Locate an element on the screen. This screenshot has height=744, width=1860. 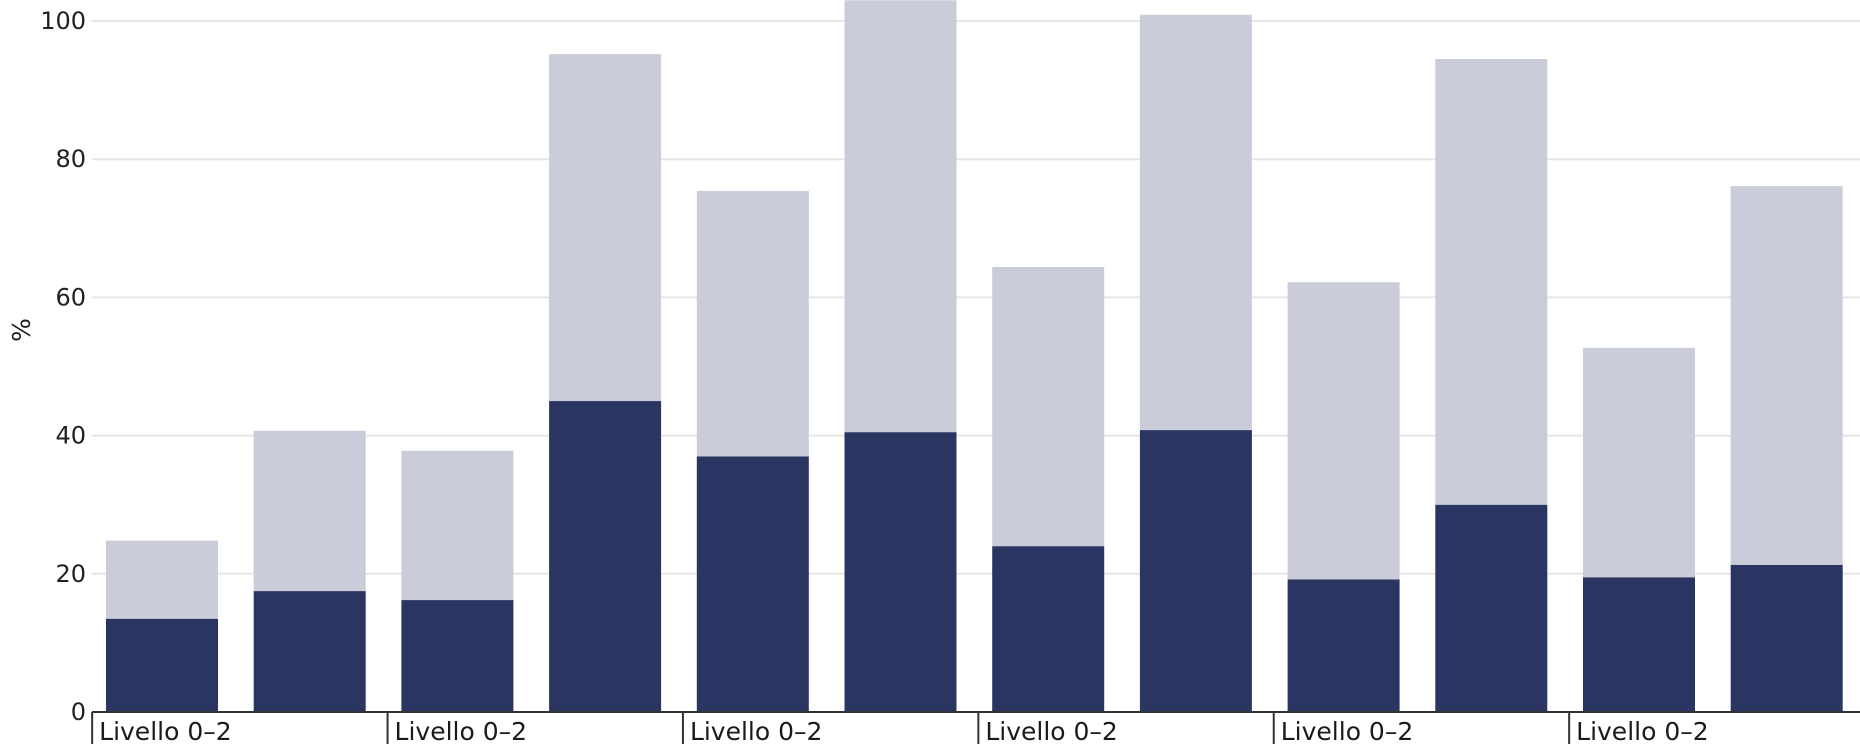
y-tick-label-80: 80 is located at coordinates (70, 159).